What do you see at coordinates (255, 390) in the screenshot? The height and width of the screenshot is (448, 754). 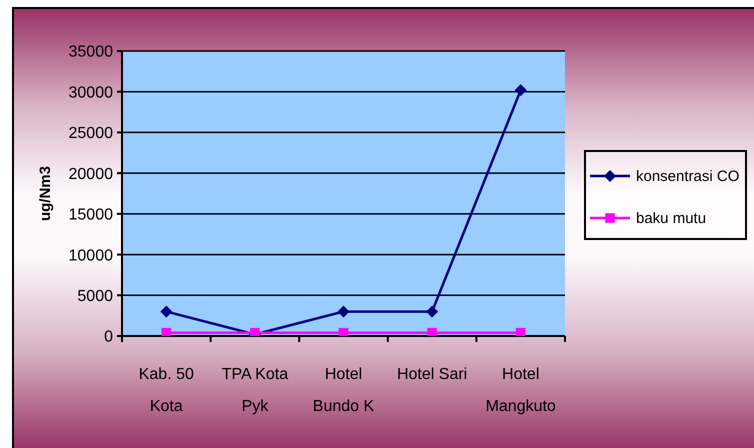 I see `x-tick-label: TPA Kota Pyk` at bounding box center [255, 390].